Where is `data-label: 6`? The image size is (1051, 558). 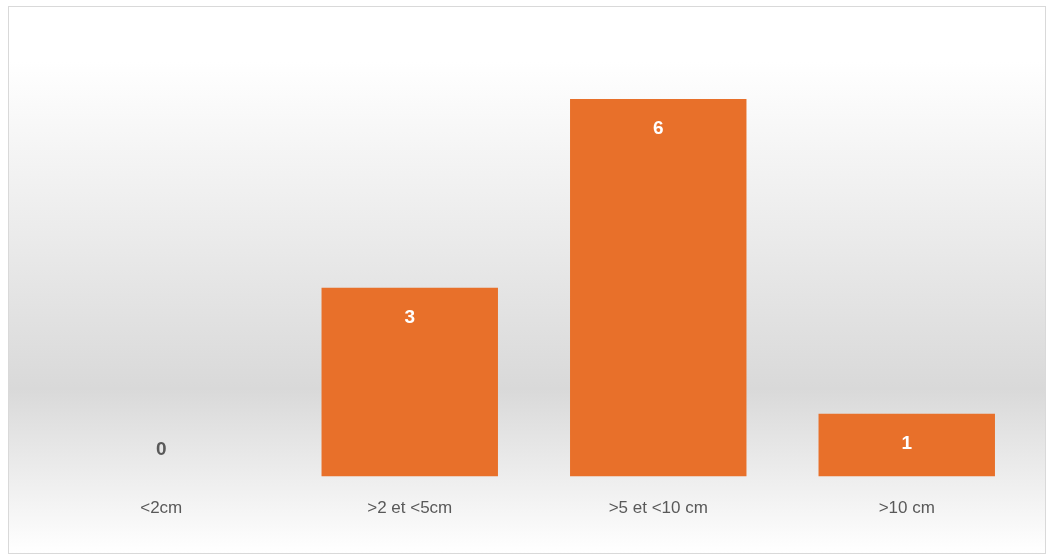 data-label: 6 is located at coordinates (658, 128).